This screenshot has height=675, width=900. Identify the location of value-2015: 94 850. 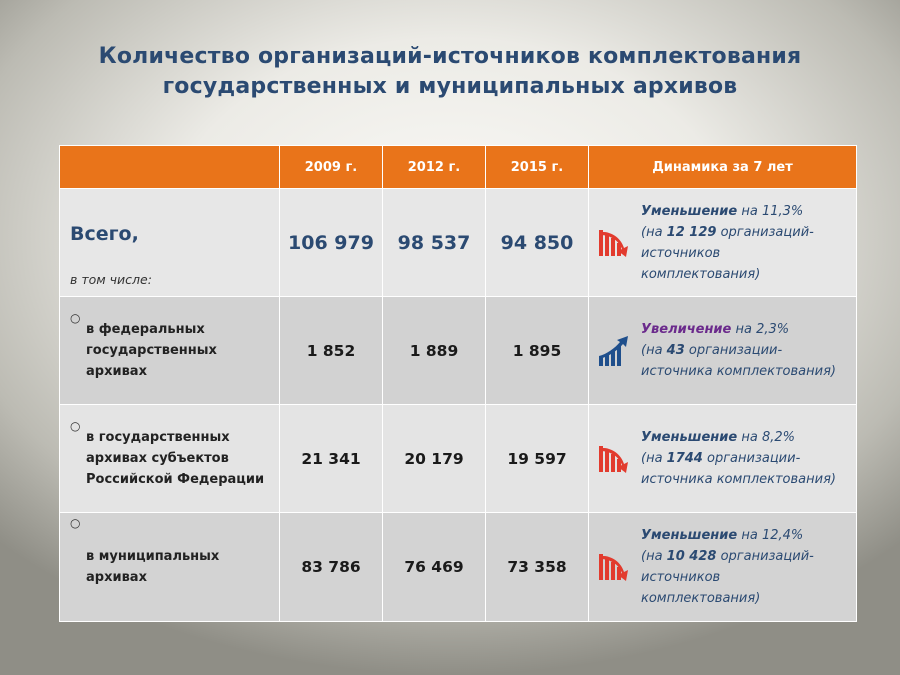
(537, 242).